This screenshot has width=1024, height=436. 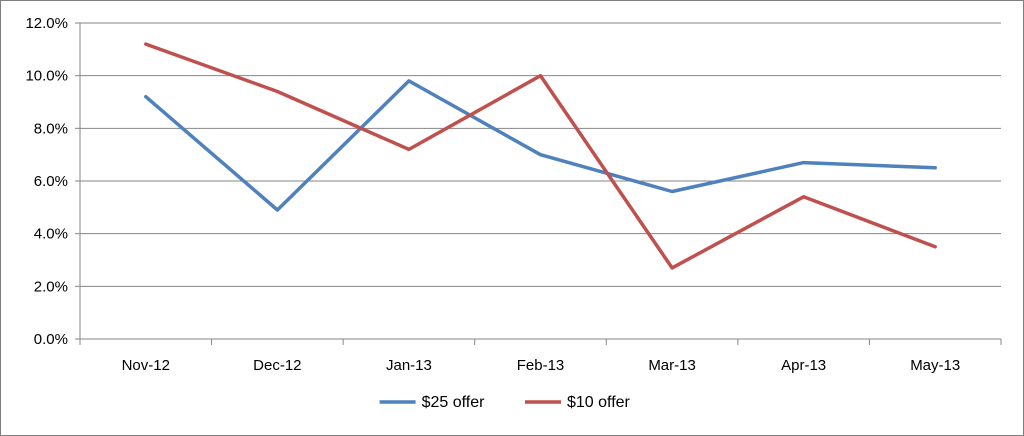 What do you see at coordinates (803, 365) in the screenshot?
I see `x-tick-label: Apr-13` at bounding box center [803, 365].